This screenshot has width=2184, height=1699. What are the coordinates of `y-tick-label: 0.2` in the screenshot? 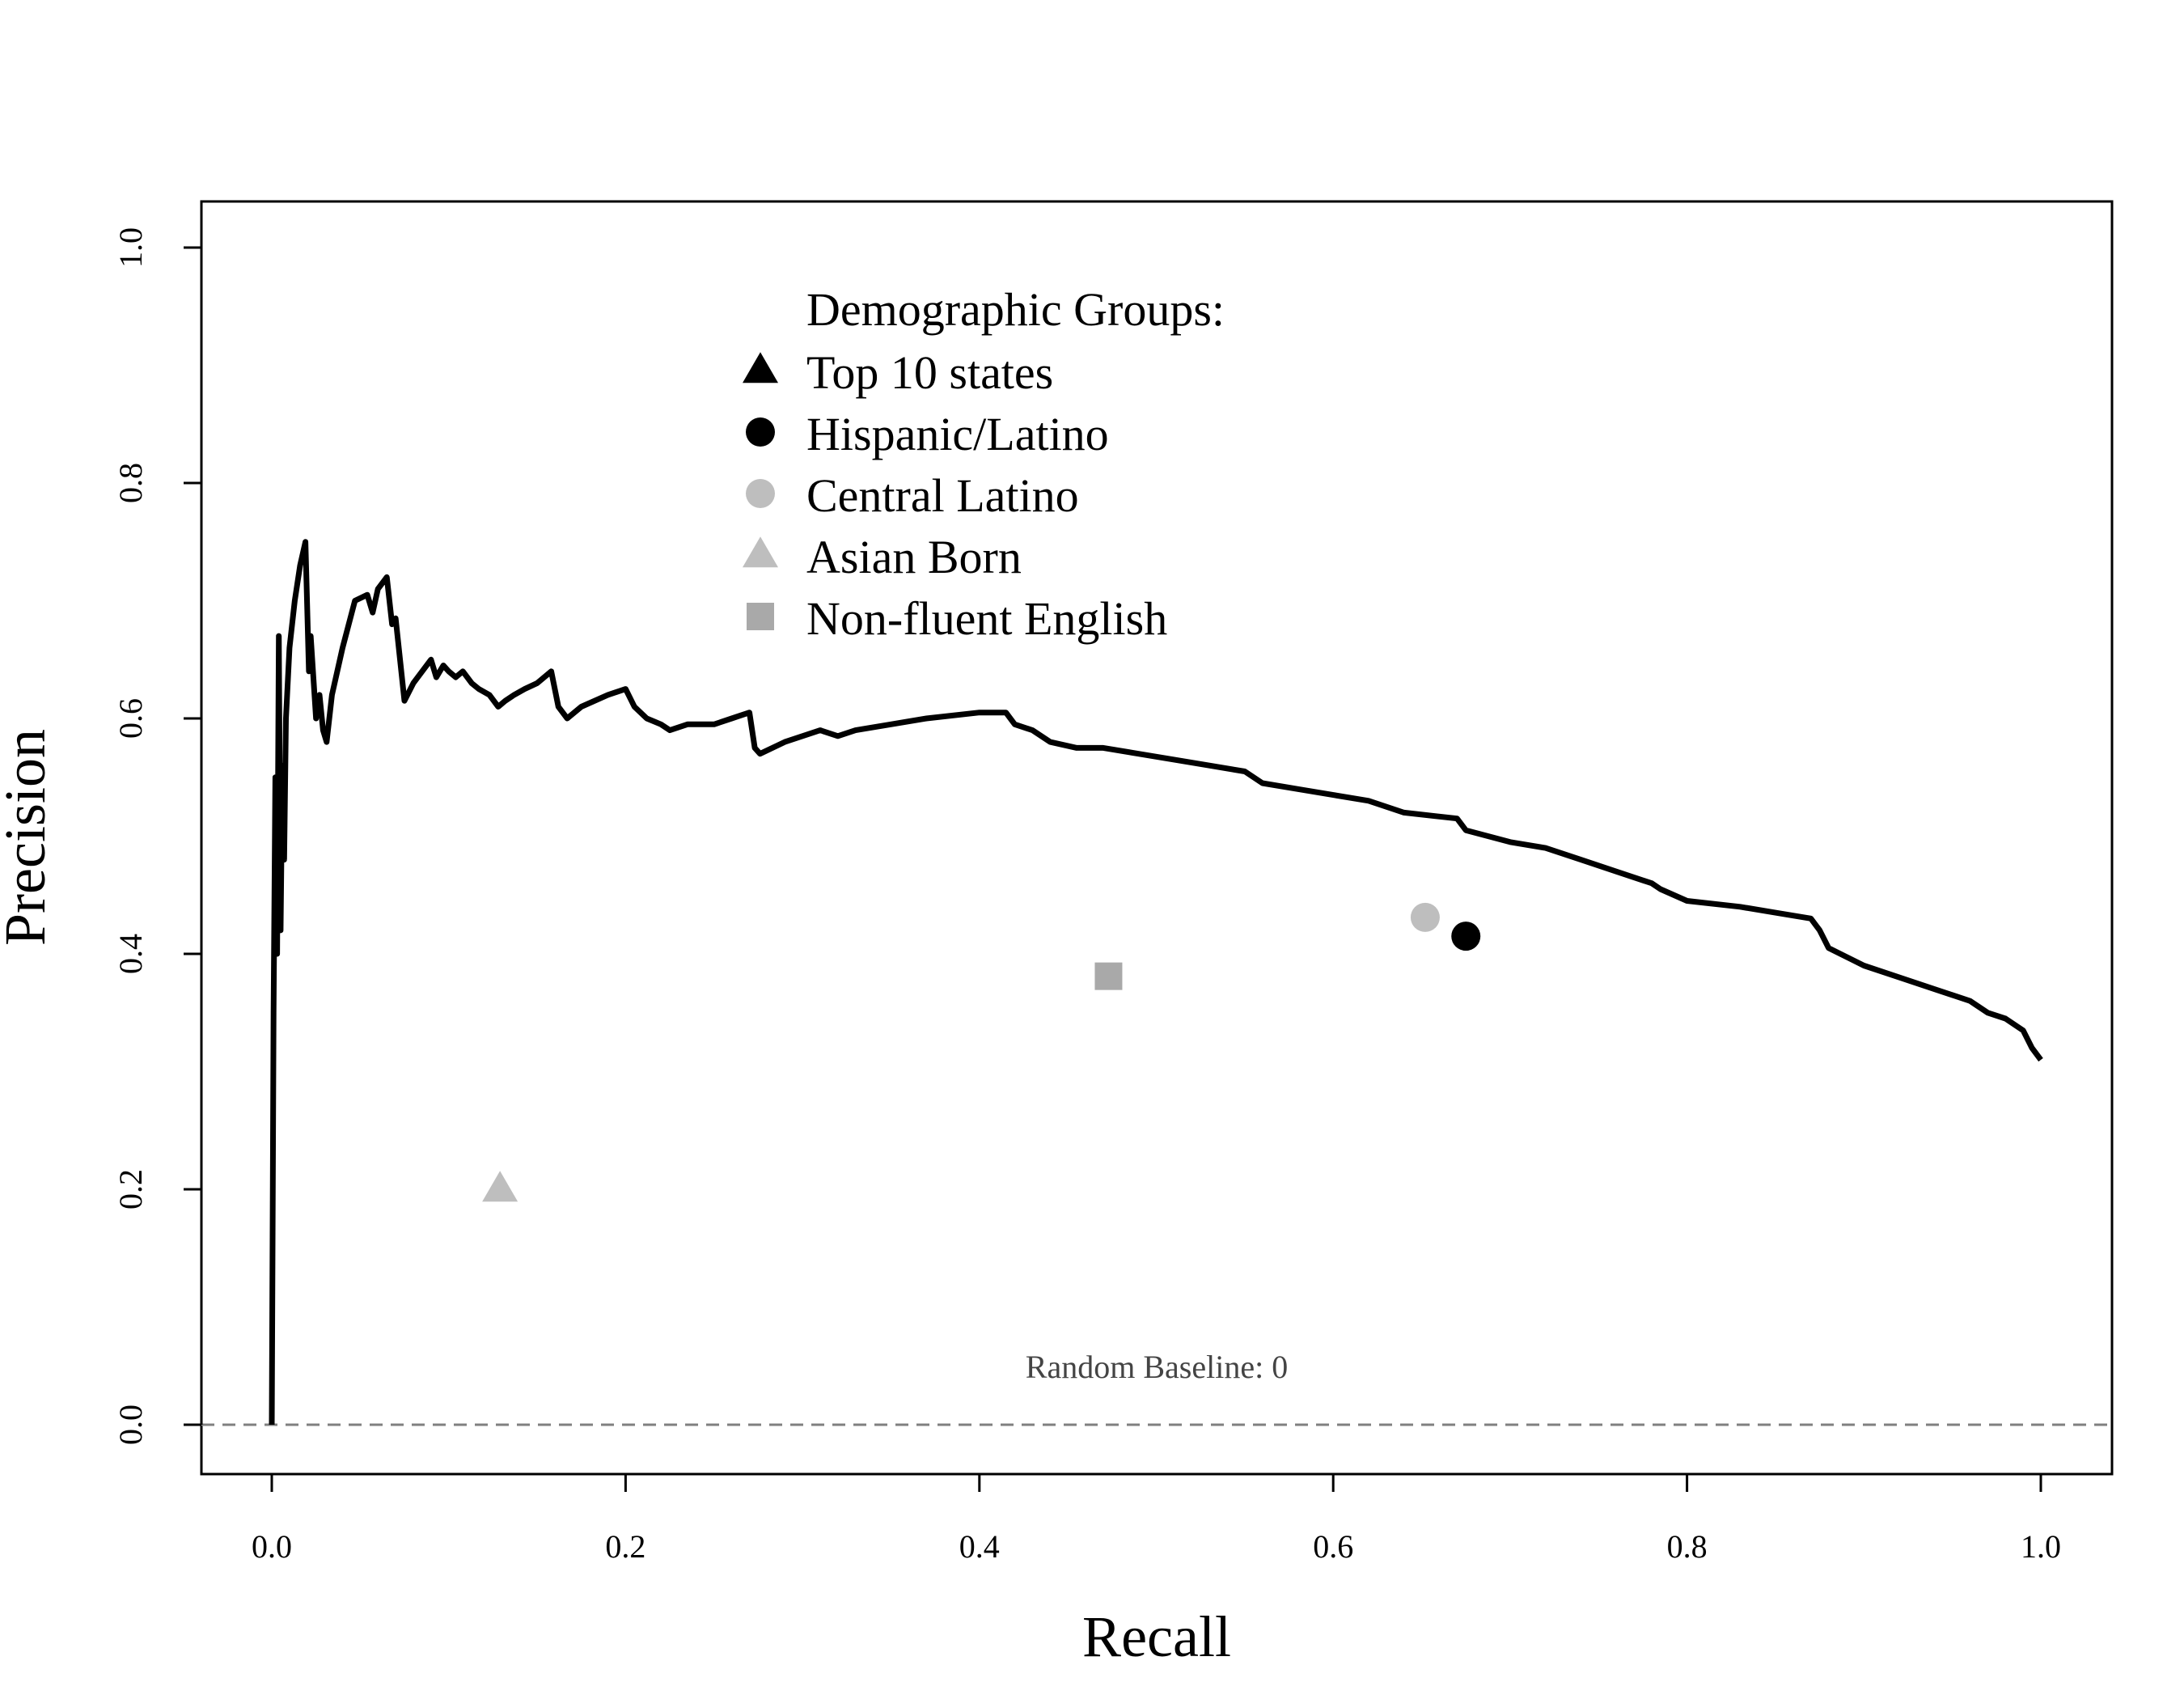 It's located at (130, 1189).